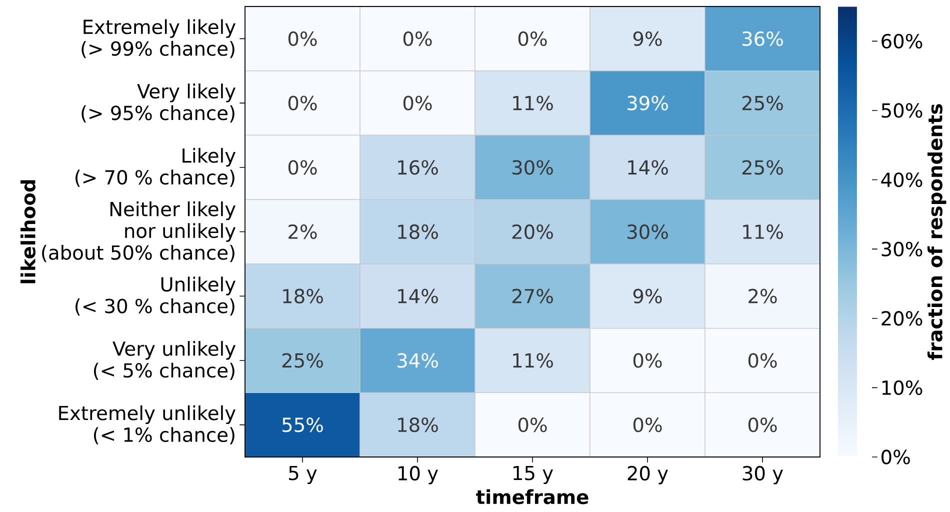 This screenshot has width=950, height=512. What do you see at coordinates (902, 387) in the screenshot?
I see `color-bar-label: 10%` at bounding box center [902, 387].